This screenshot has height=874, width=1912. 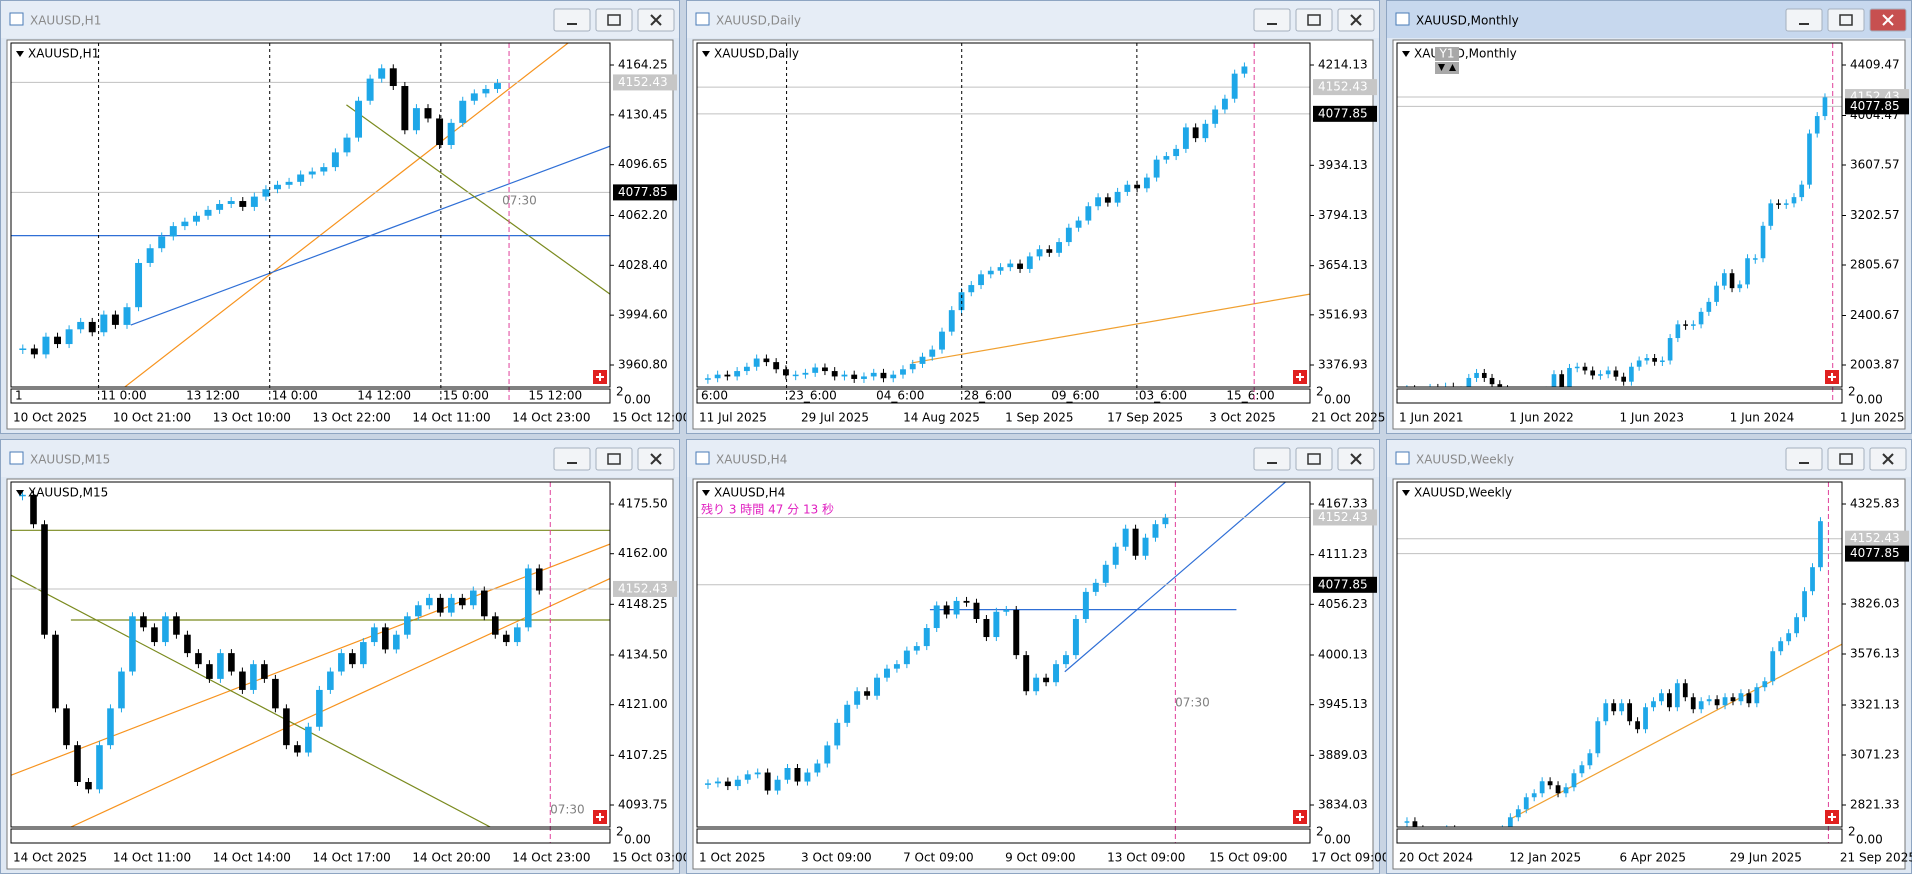 I want to click on separator-label: 15 12:00, so click(x=555, y=396).